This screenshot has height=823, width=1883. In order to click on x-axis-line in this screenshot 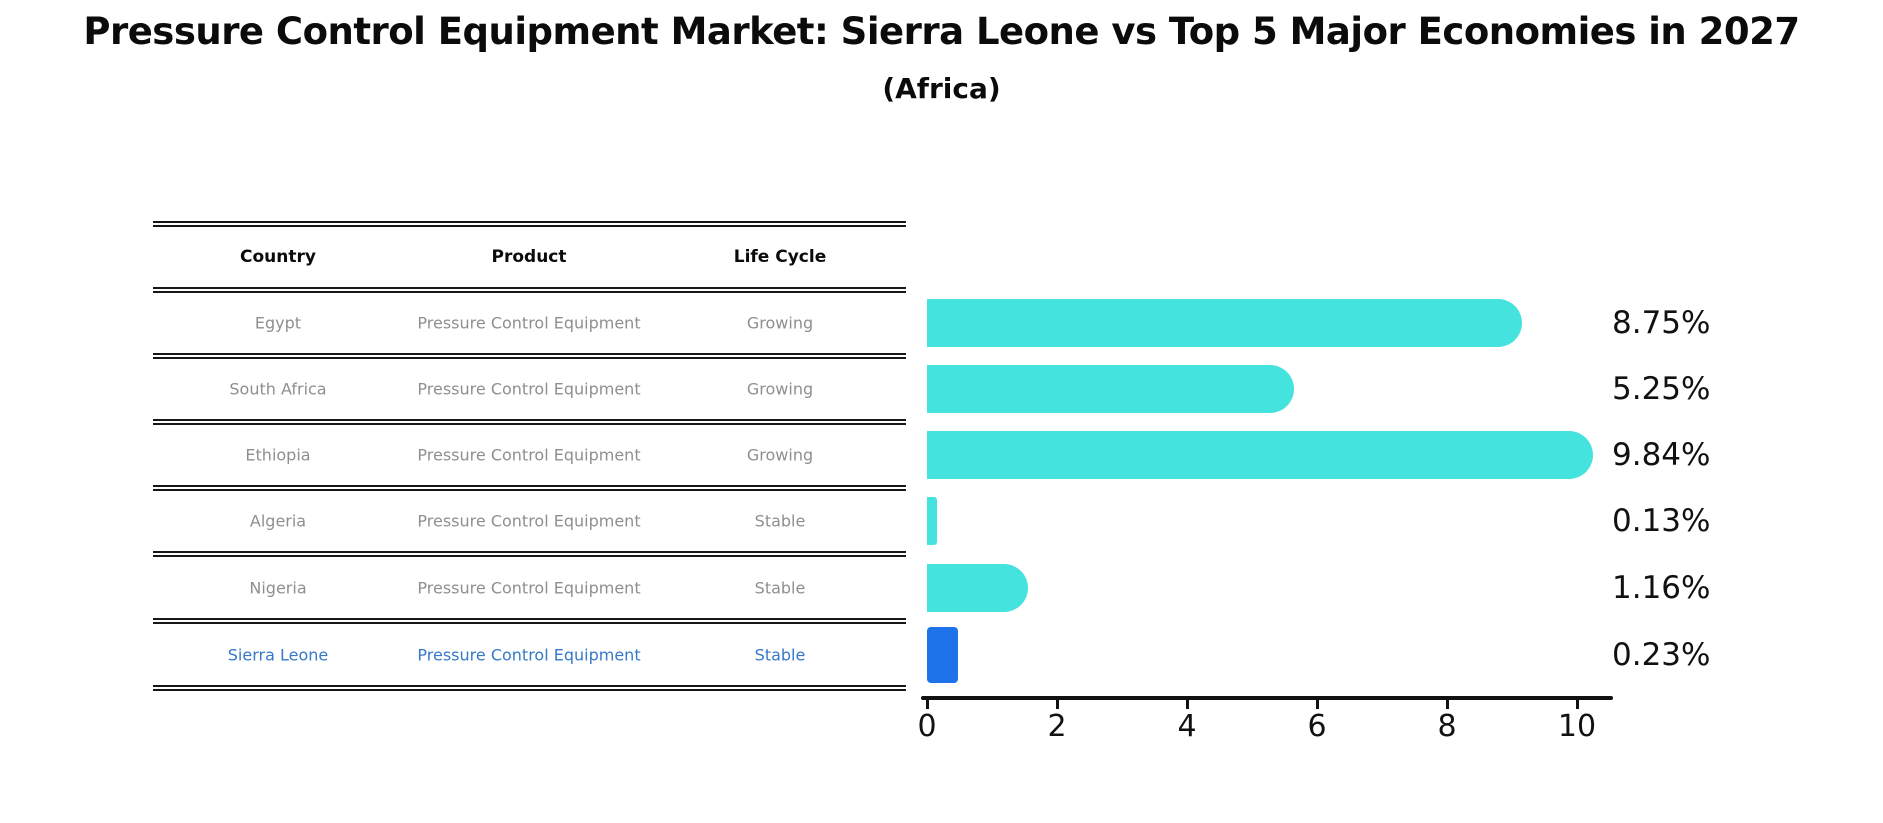, I will do `click(1267, 698)`.